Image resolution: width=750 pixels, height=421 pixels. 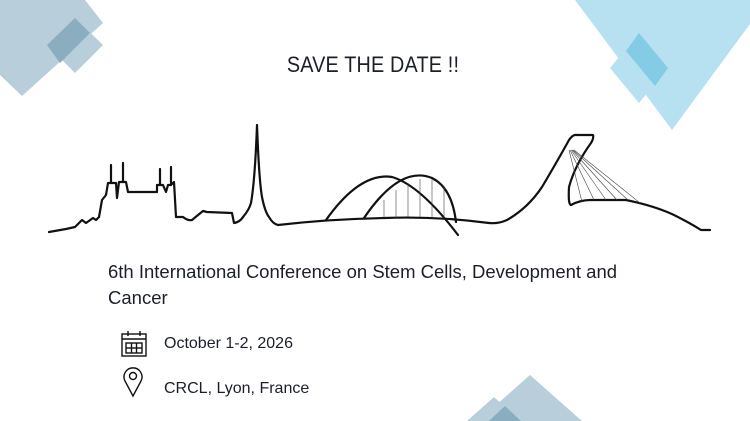 I want to click on top-right-overlap, so click(x=647, y=59).